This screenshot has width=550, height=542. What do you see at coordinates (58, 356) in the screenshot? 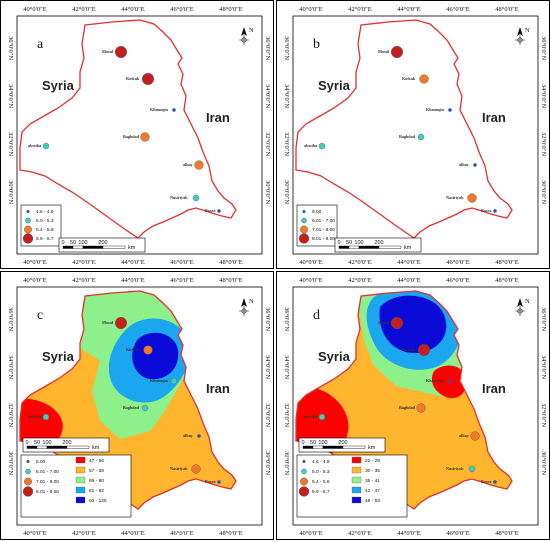
I see `country-label-syria: Syria` at bounding box center [58, 356].